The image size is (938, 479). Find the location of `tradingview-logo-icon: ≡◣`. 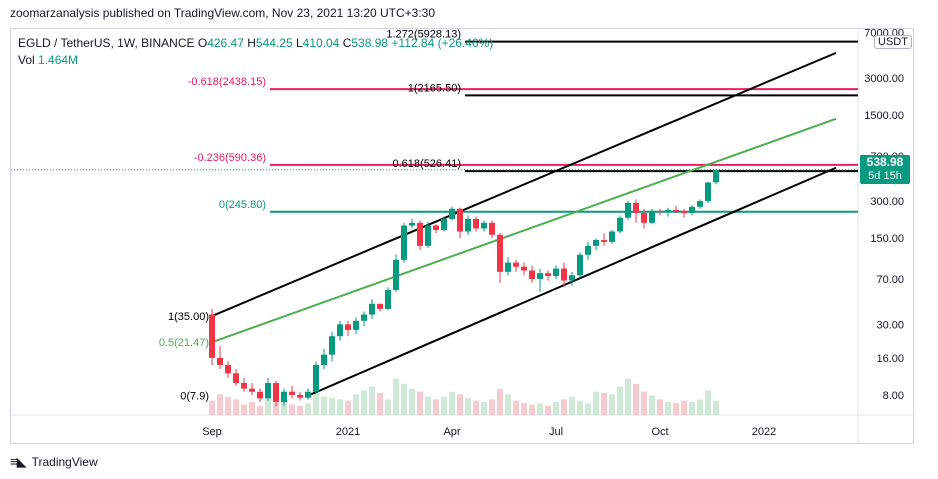

tradingview-logo-icon: ≡◣ is located at coordinates (18, 461).